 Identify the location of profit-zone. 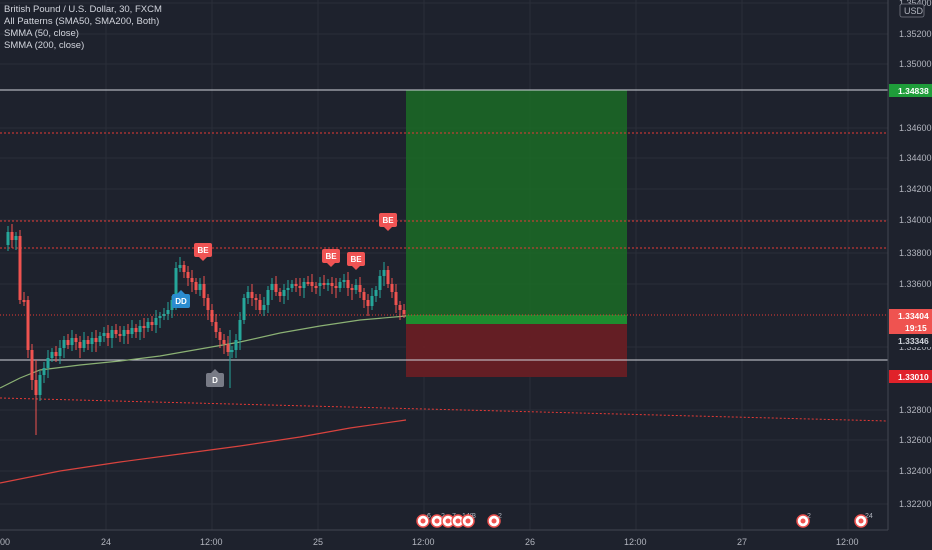
(516, 202).